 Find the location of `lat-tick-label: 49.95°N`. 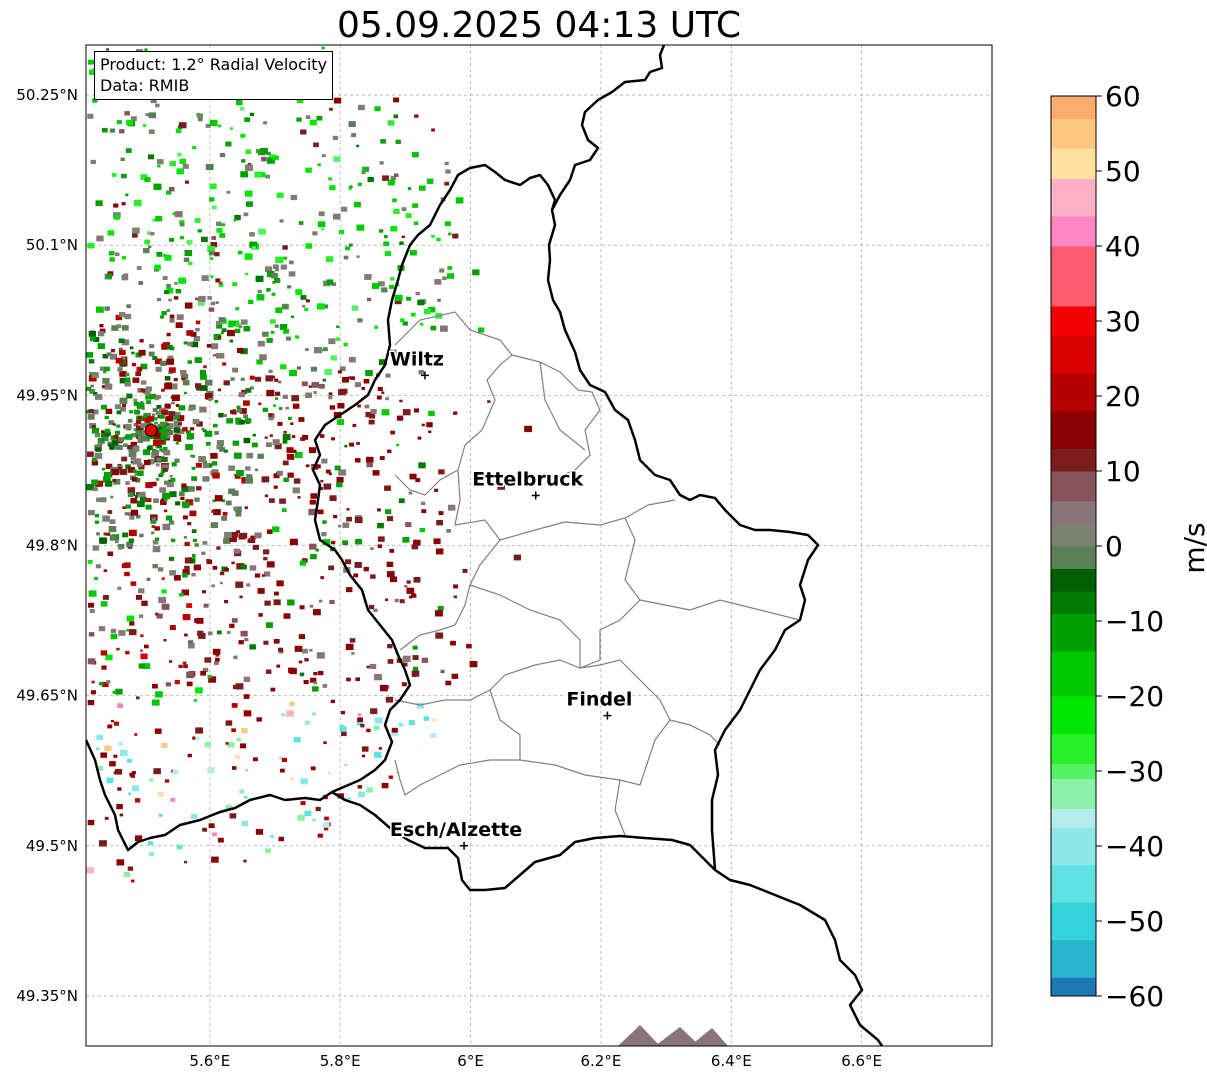

lat-tick-label: 49.95°N is located at coordinates (47, 395).